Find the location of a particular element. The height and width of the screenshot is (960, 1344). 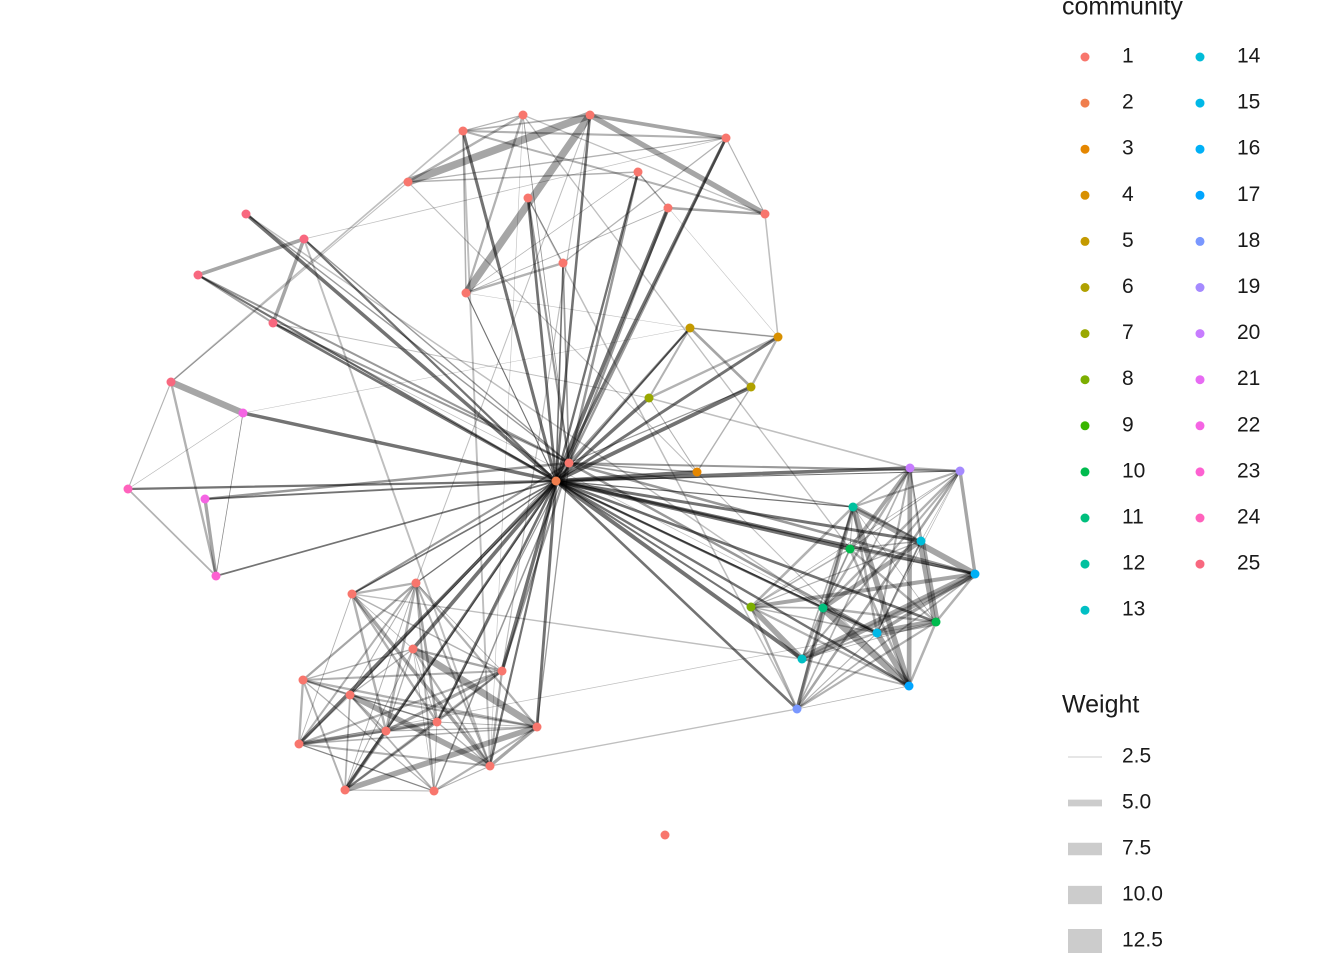

legend-label: 9 is located at coordinates (1128, 424).